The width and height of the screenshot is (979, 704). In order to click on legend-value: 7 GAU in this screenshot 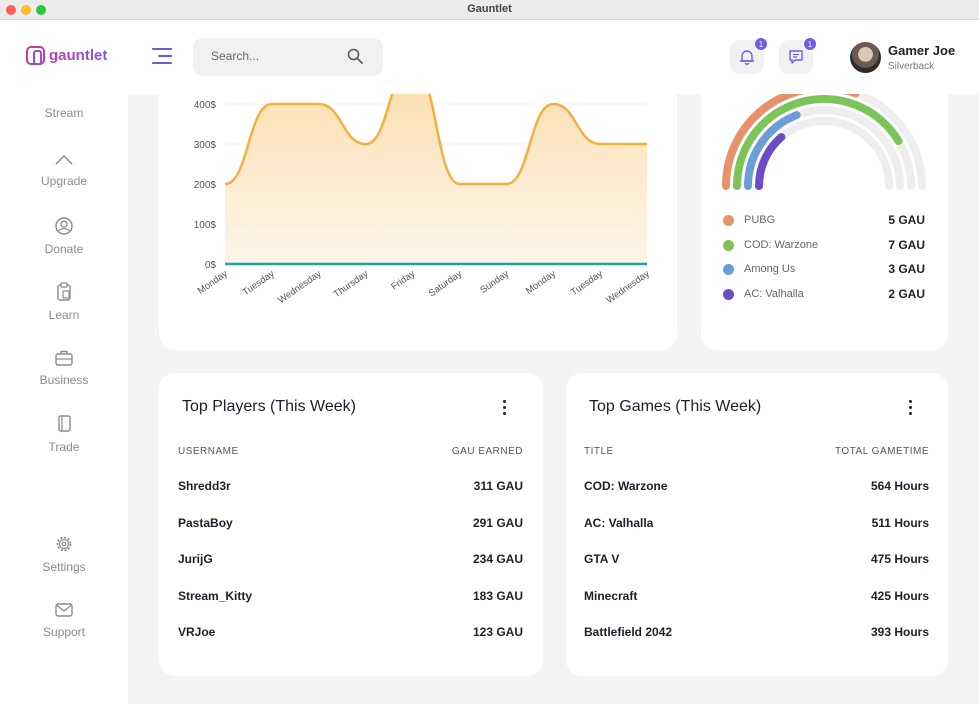, I will do `click(906, 244)`.